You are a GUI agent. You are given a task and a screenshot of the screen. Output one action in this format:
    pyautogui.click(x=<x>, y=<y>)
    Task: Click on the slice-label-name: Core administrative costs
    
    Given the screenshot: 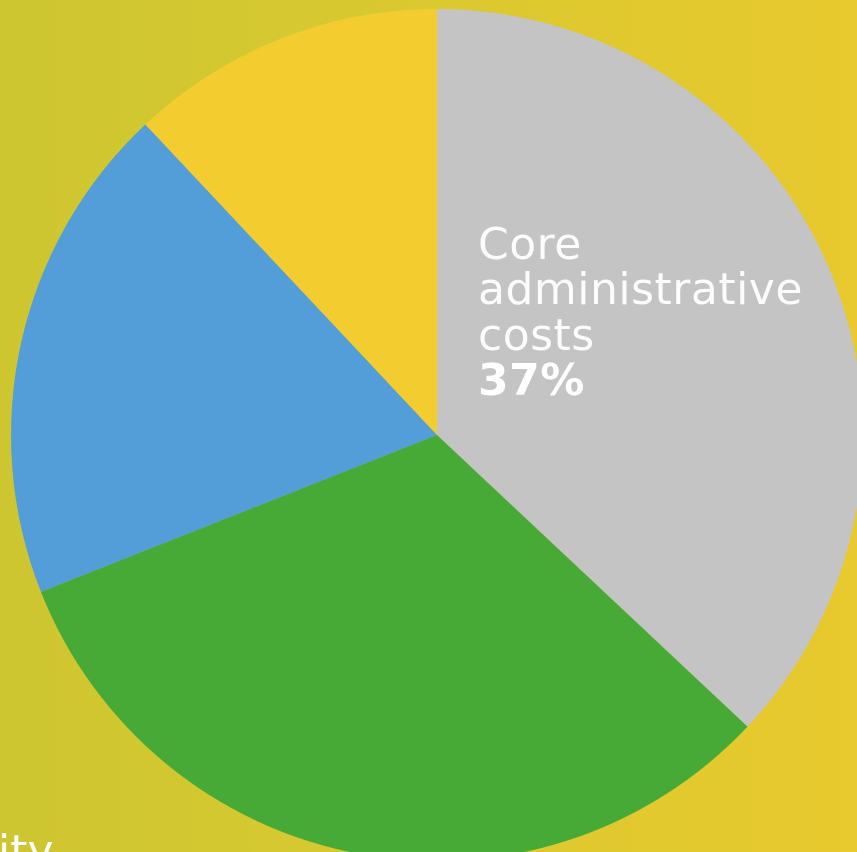 What is the action you would take?
    pyautogui.click(x=648, y=290)
    